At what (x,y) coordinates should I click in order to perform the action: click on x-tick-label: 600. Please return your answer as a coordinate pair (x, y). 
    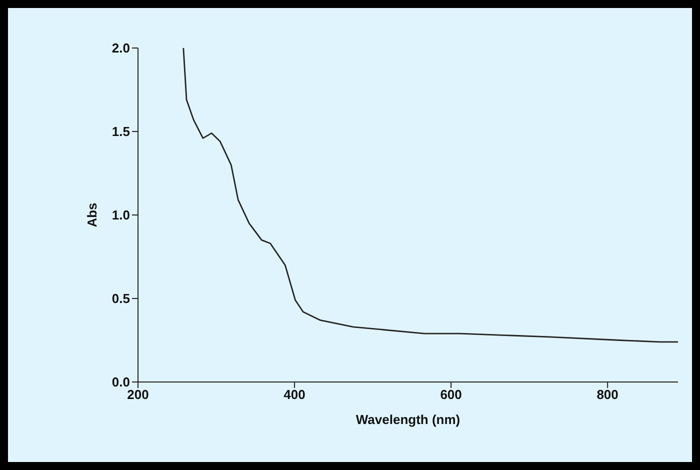
    Looking at the image, I should click on (451, 394).